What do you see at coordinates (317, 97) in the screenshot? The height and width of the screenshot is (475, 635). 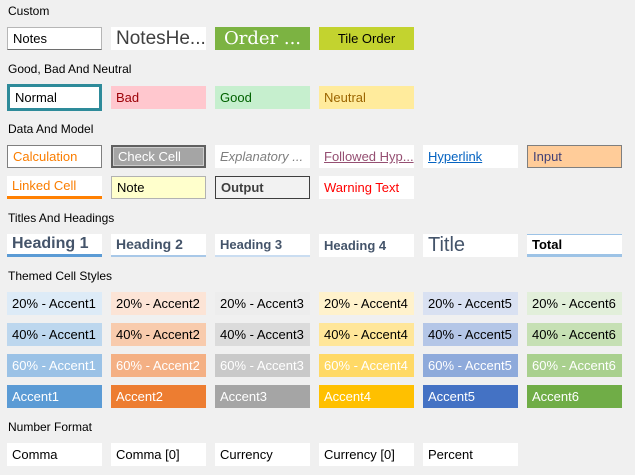 I see `style-row: Normal Bad Good Neutral` at bounding box center [317, 97].